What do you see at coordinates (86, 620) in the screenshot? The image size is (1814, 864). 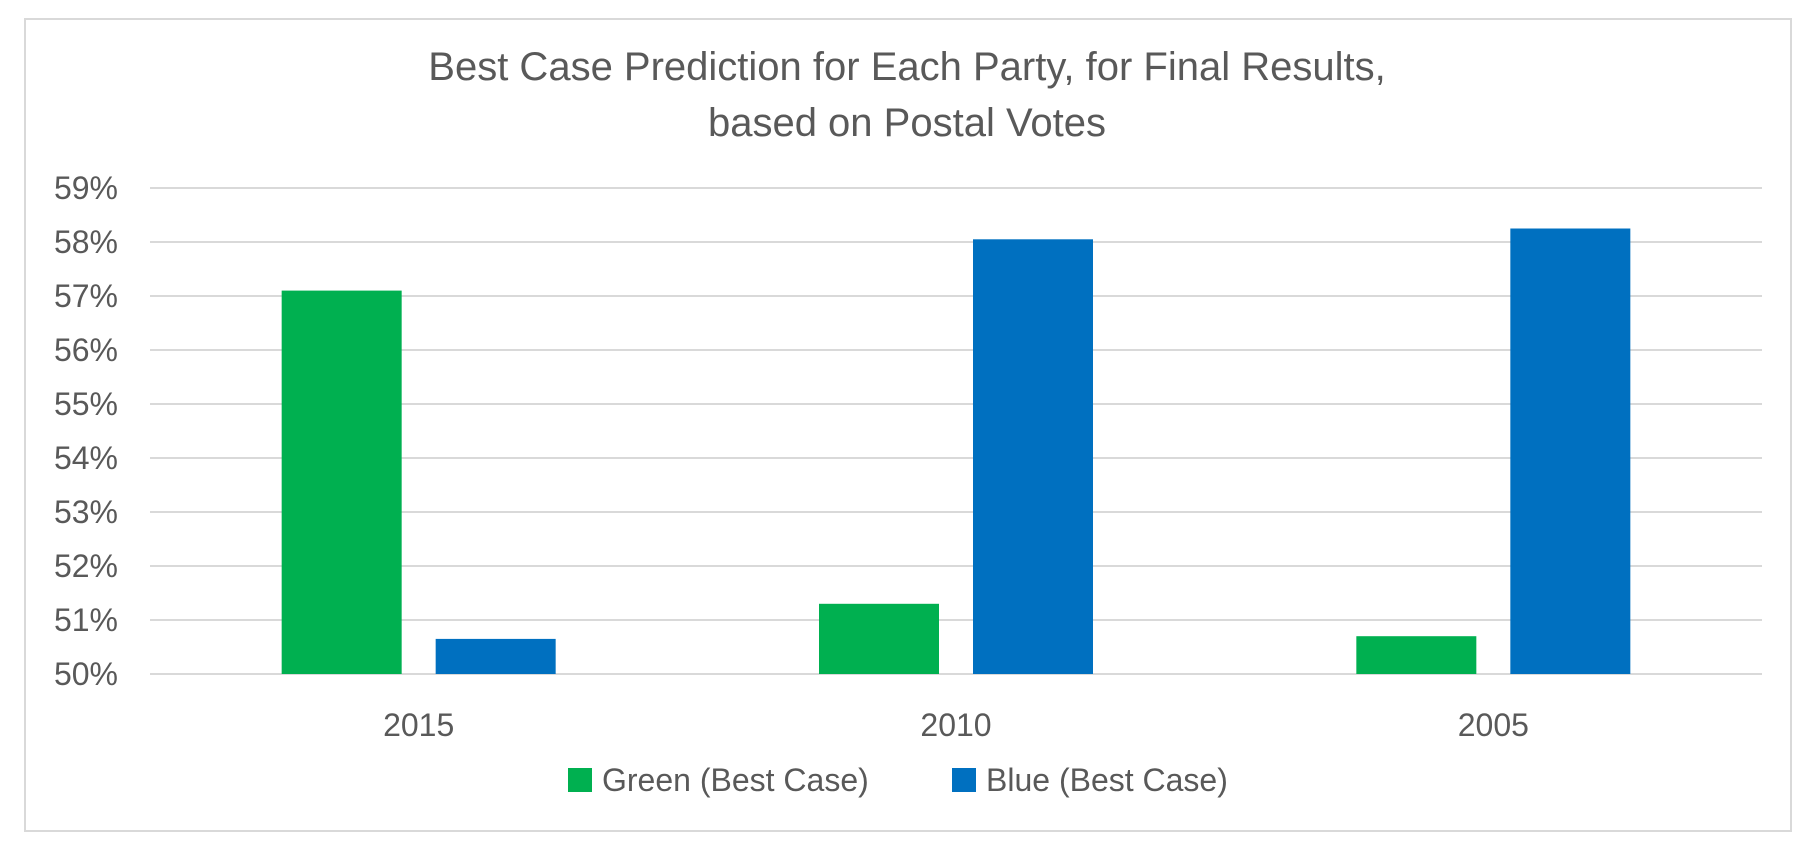 I see `y-tick-label: 51%` at bounding box center [86, 620].